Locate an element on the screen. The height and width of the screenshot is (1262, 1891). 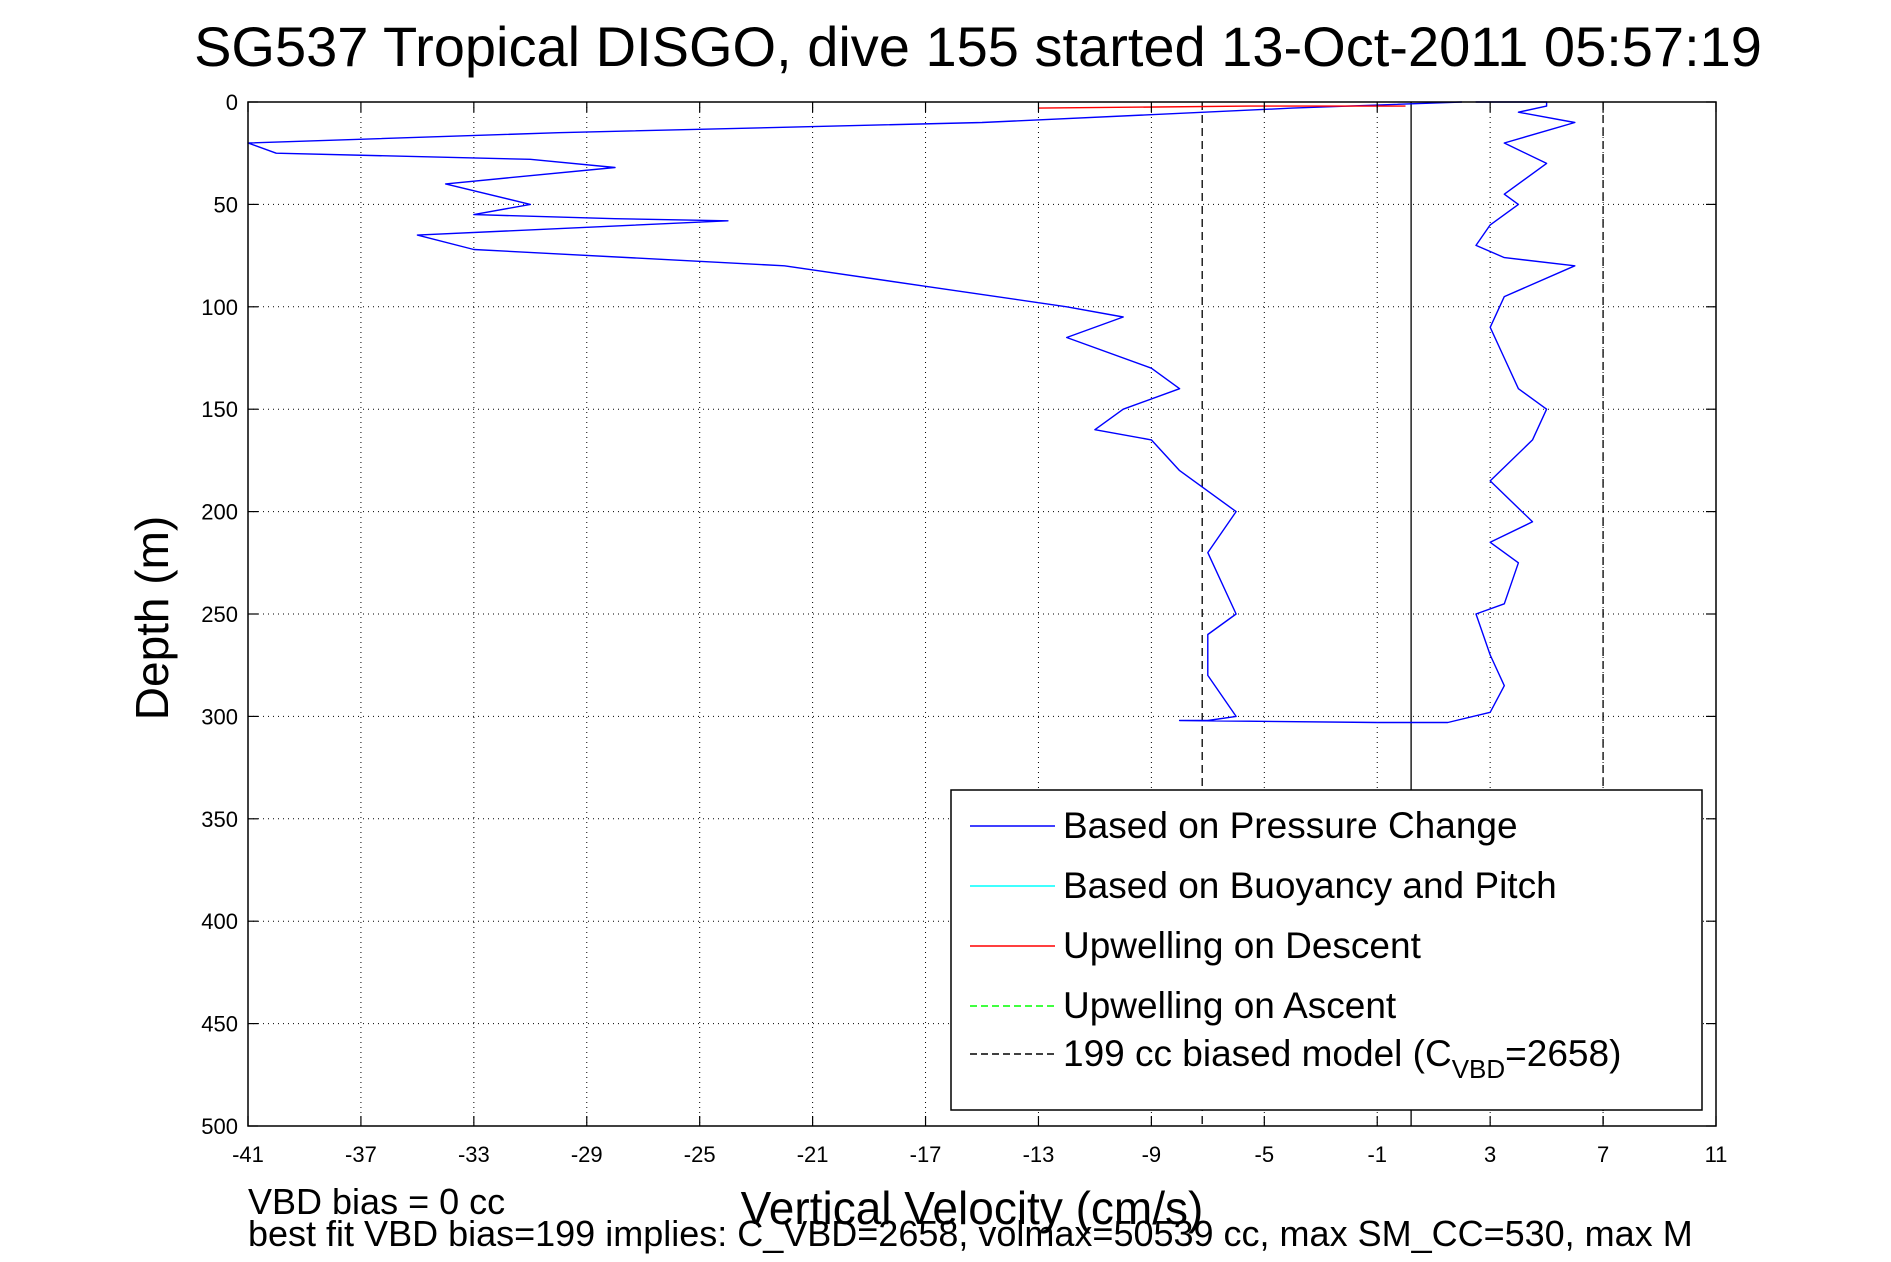
x-tick-label: 11 is located at coordinates (1716, 1154).